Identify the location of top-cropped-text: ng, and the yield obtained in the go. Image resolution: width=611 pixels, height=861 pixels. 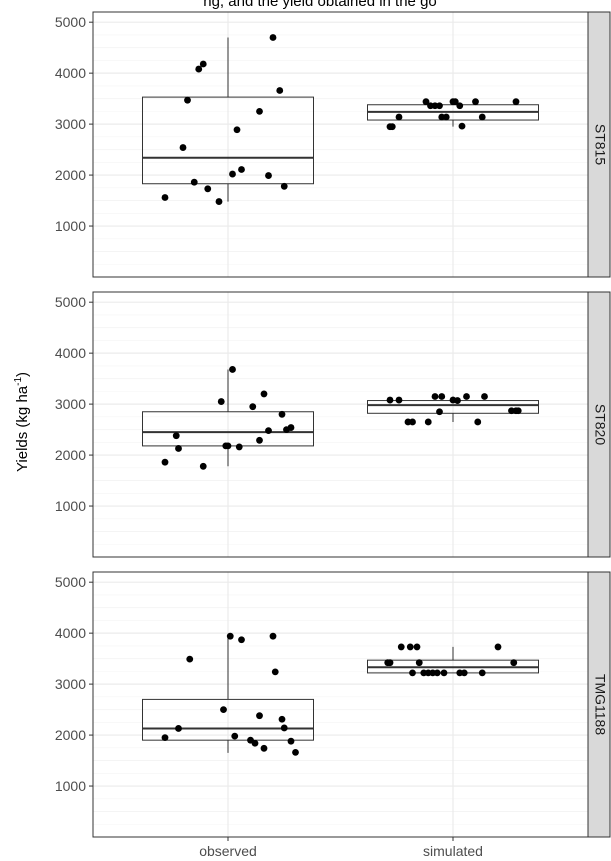
(320, 5).